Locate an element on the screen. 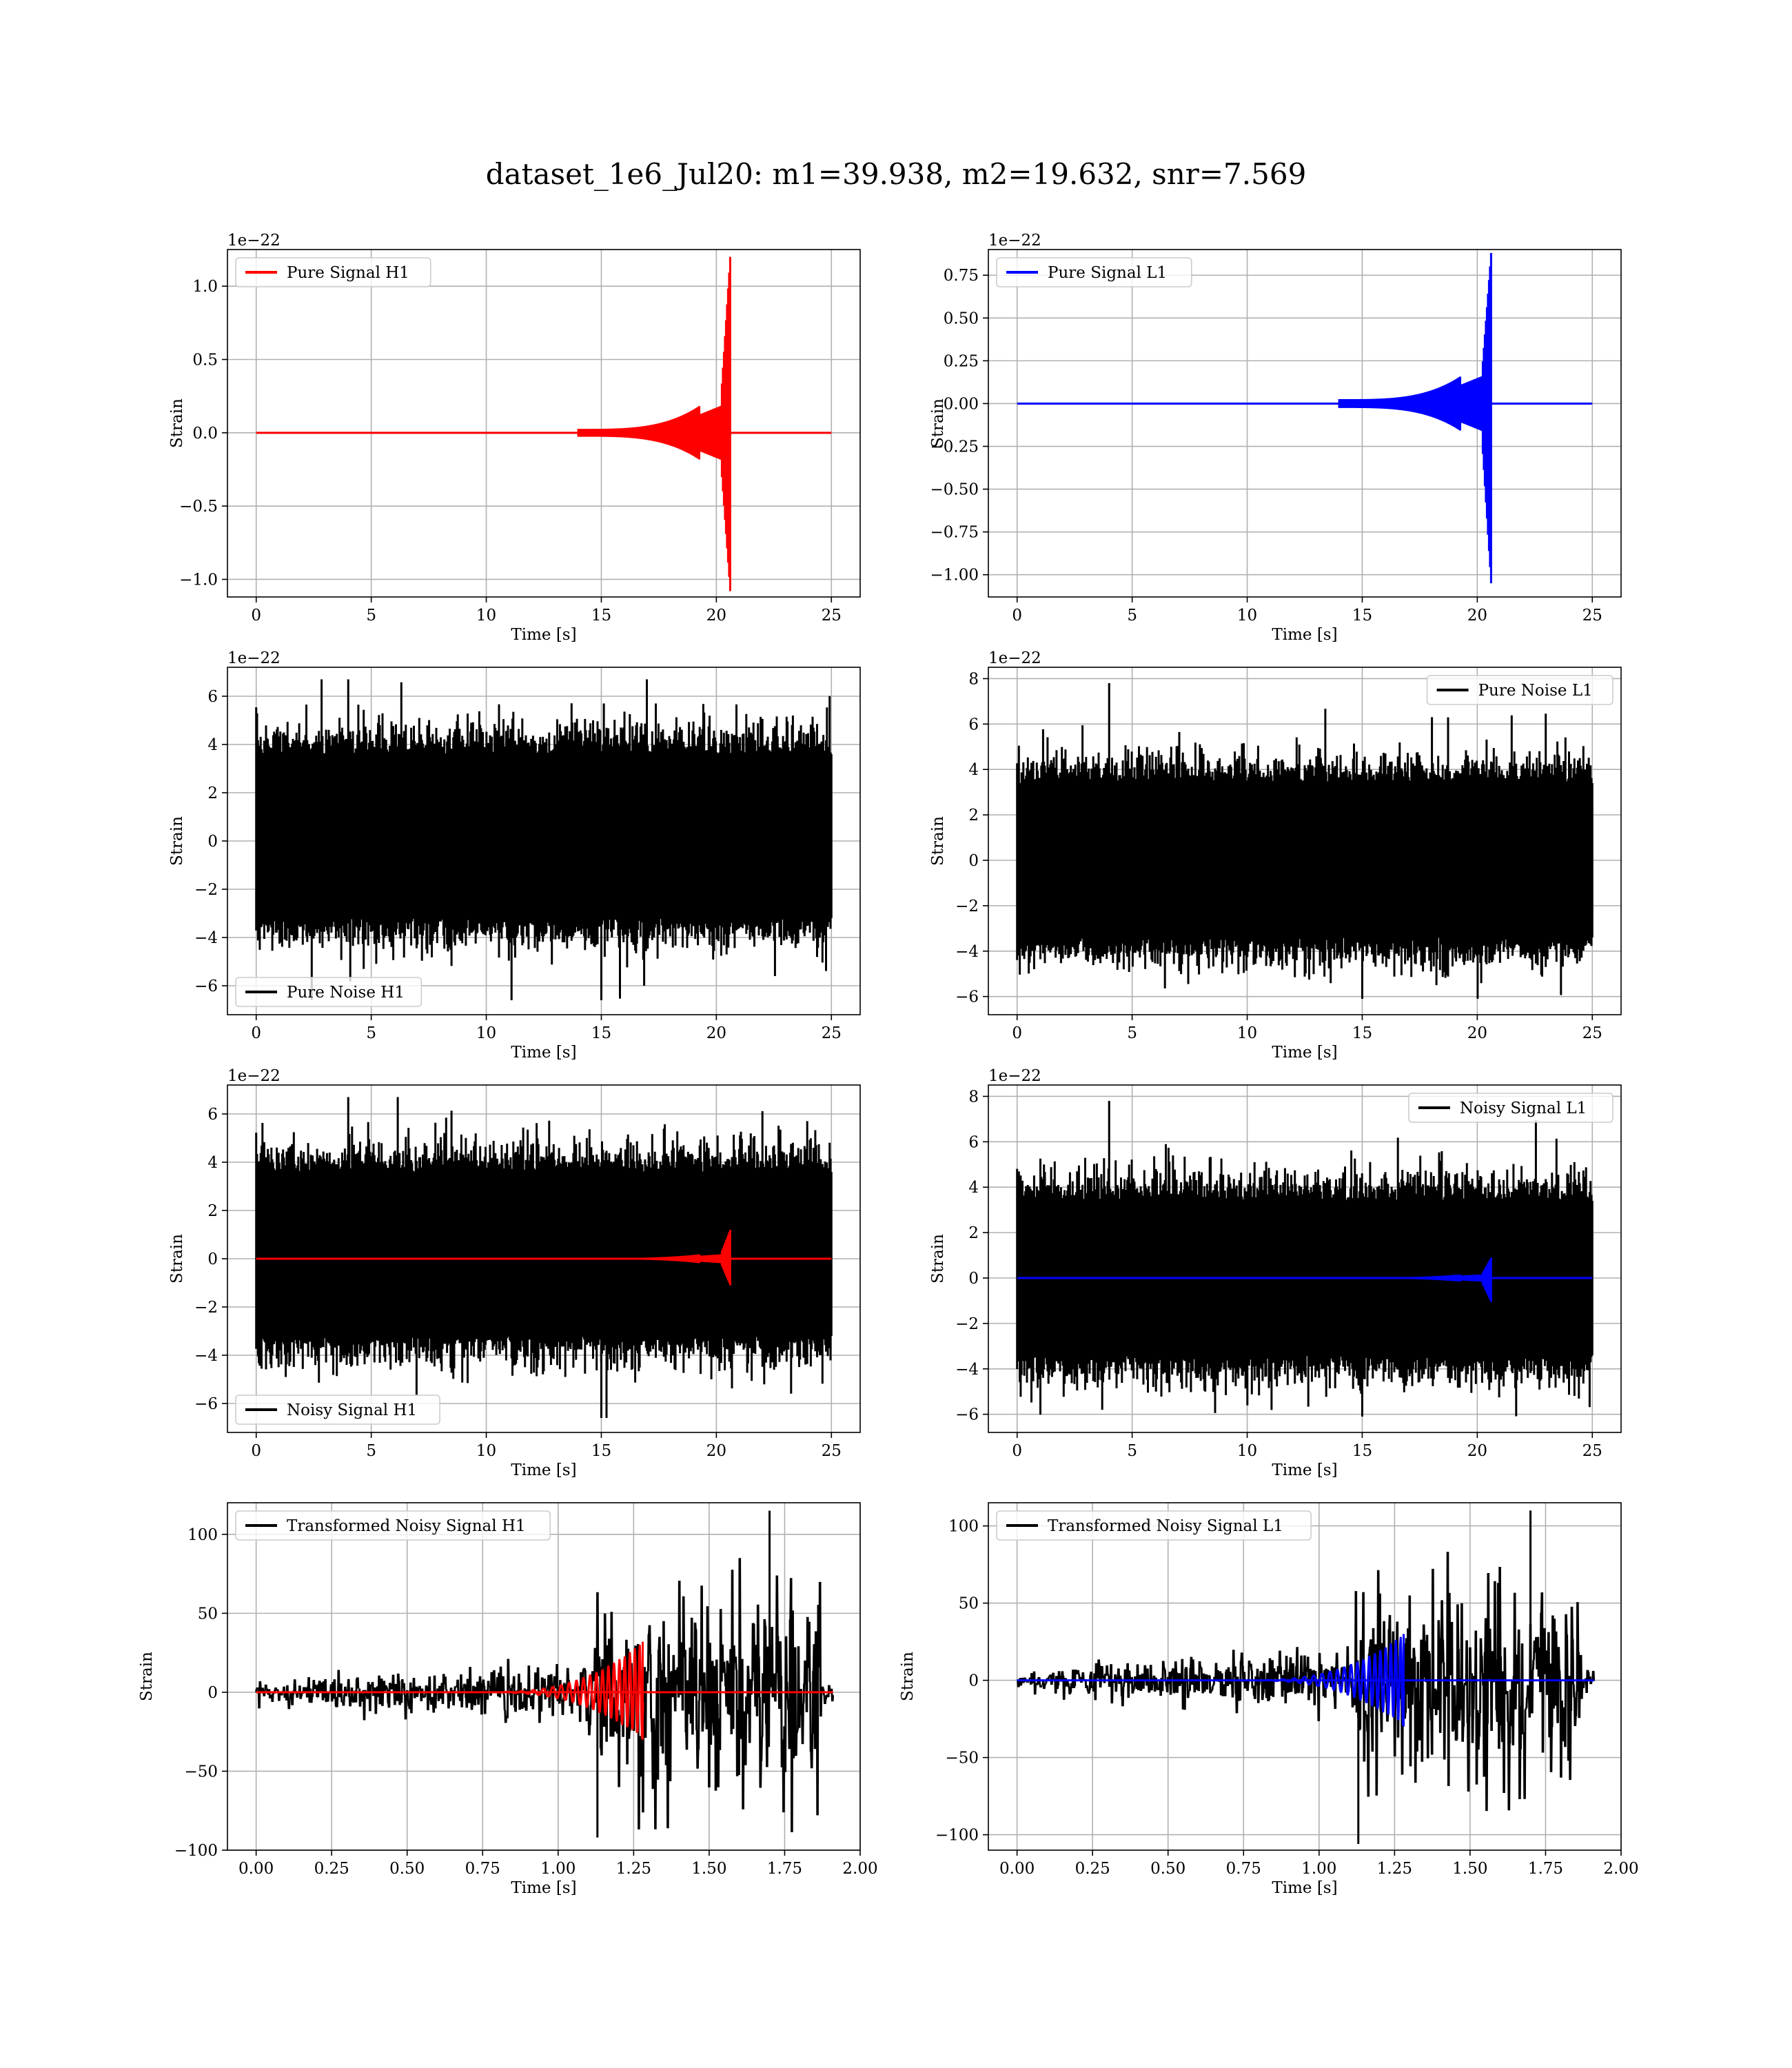 The image size is (1792, 2068). y-tick-label: 50 is located at coordinates (208, 1614).